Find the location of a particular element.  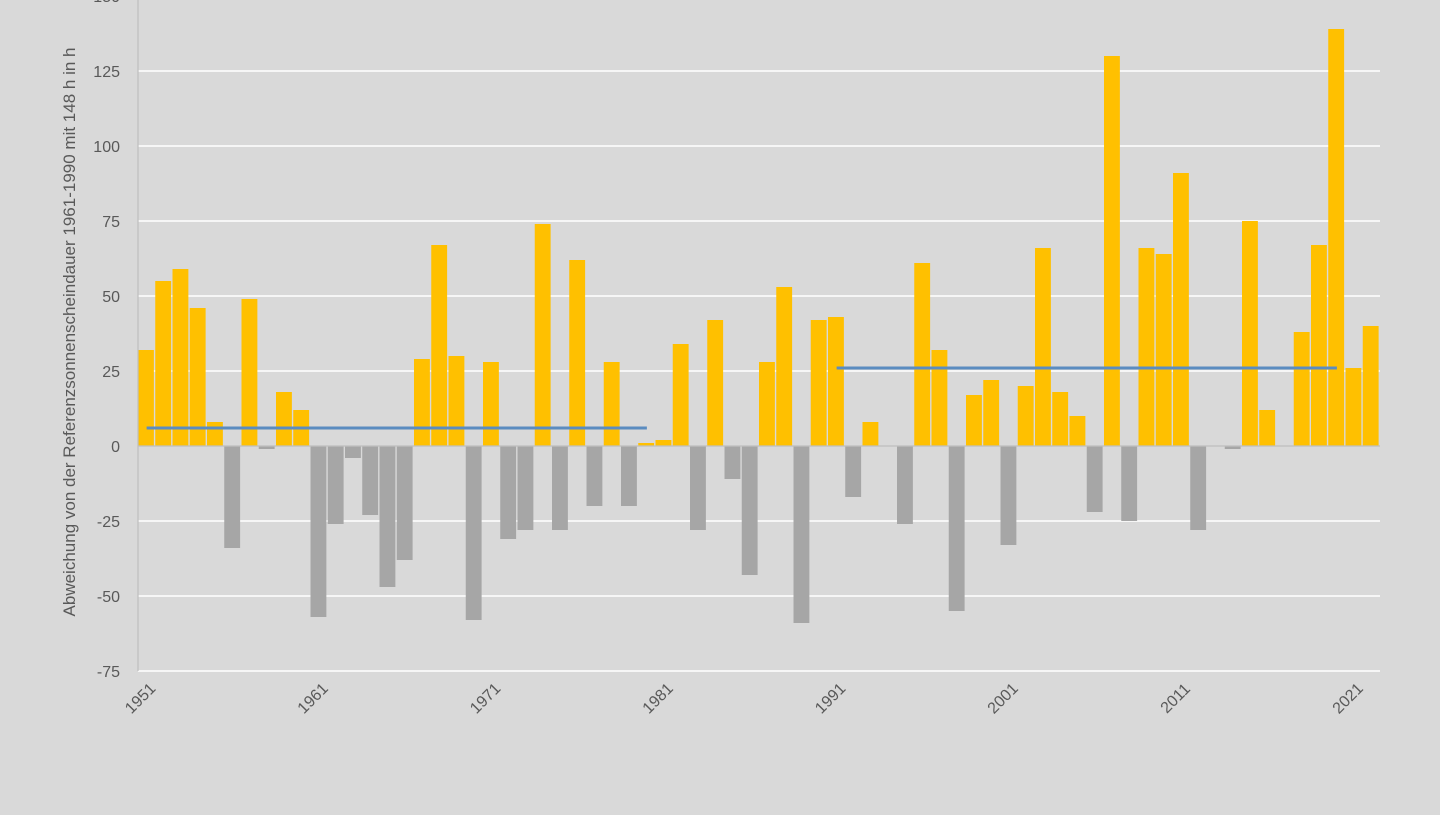

bar-1962 is located at coordinates (335, 485).